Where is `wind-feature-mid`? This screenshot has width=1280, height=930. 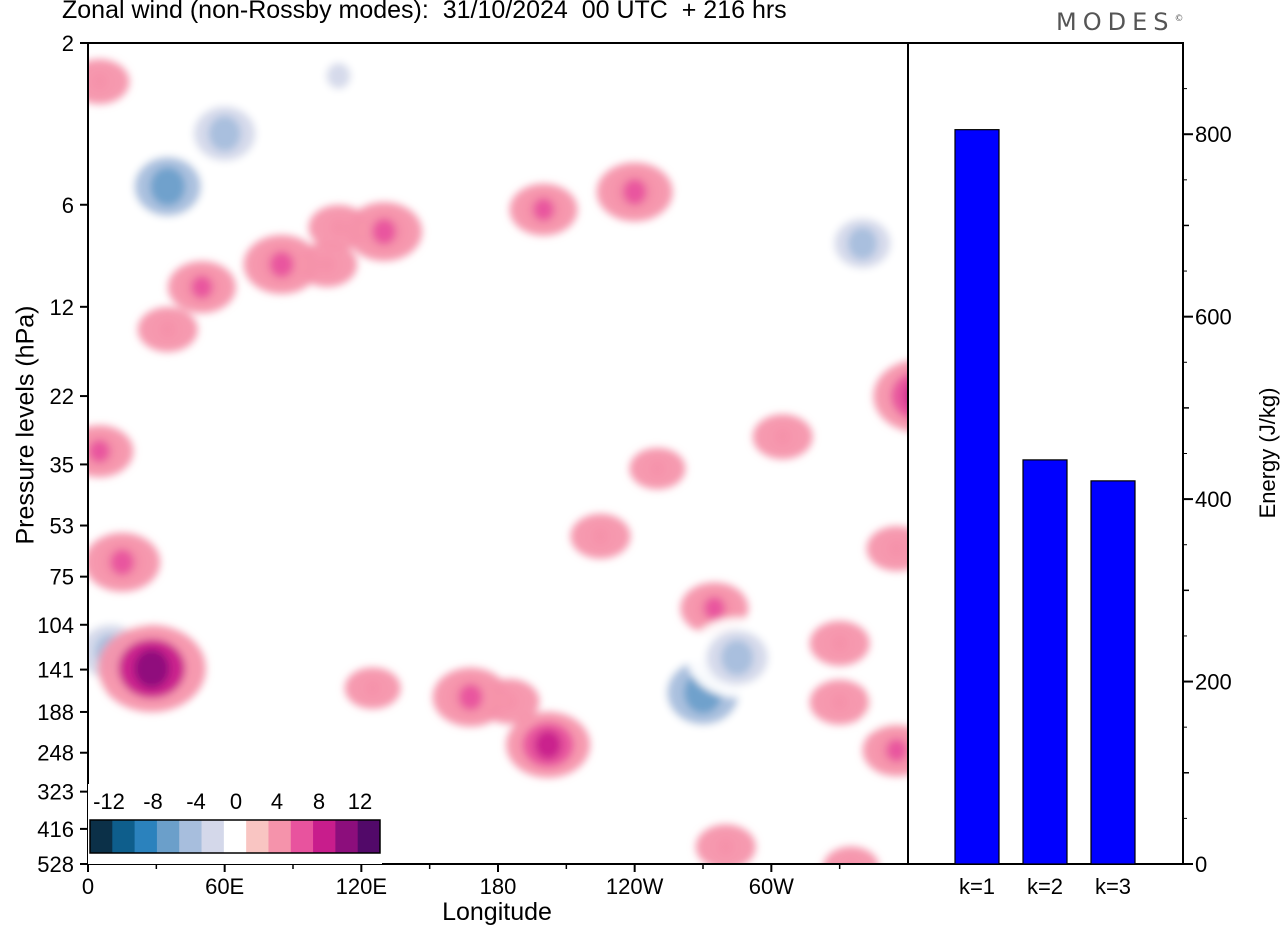 wind-feature-mid is located at coordinates (899, 396).